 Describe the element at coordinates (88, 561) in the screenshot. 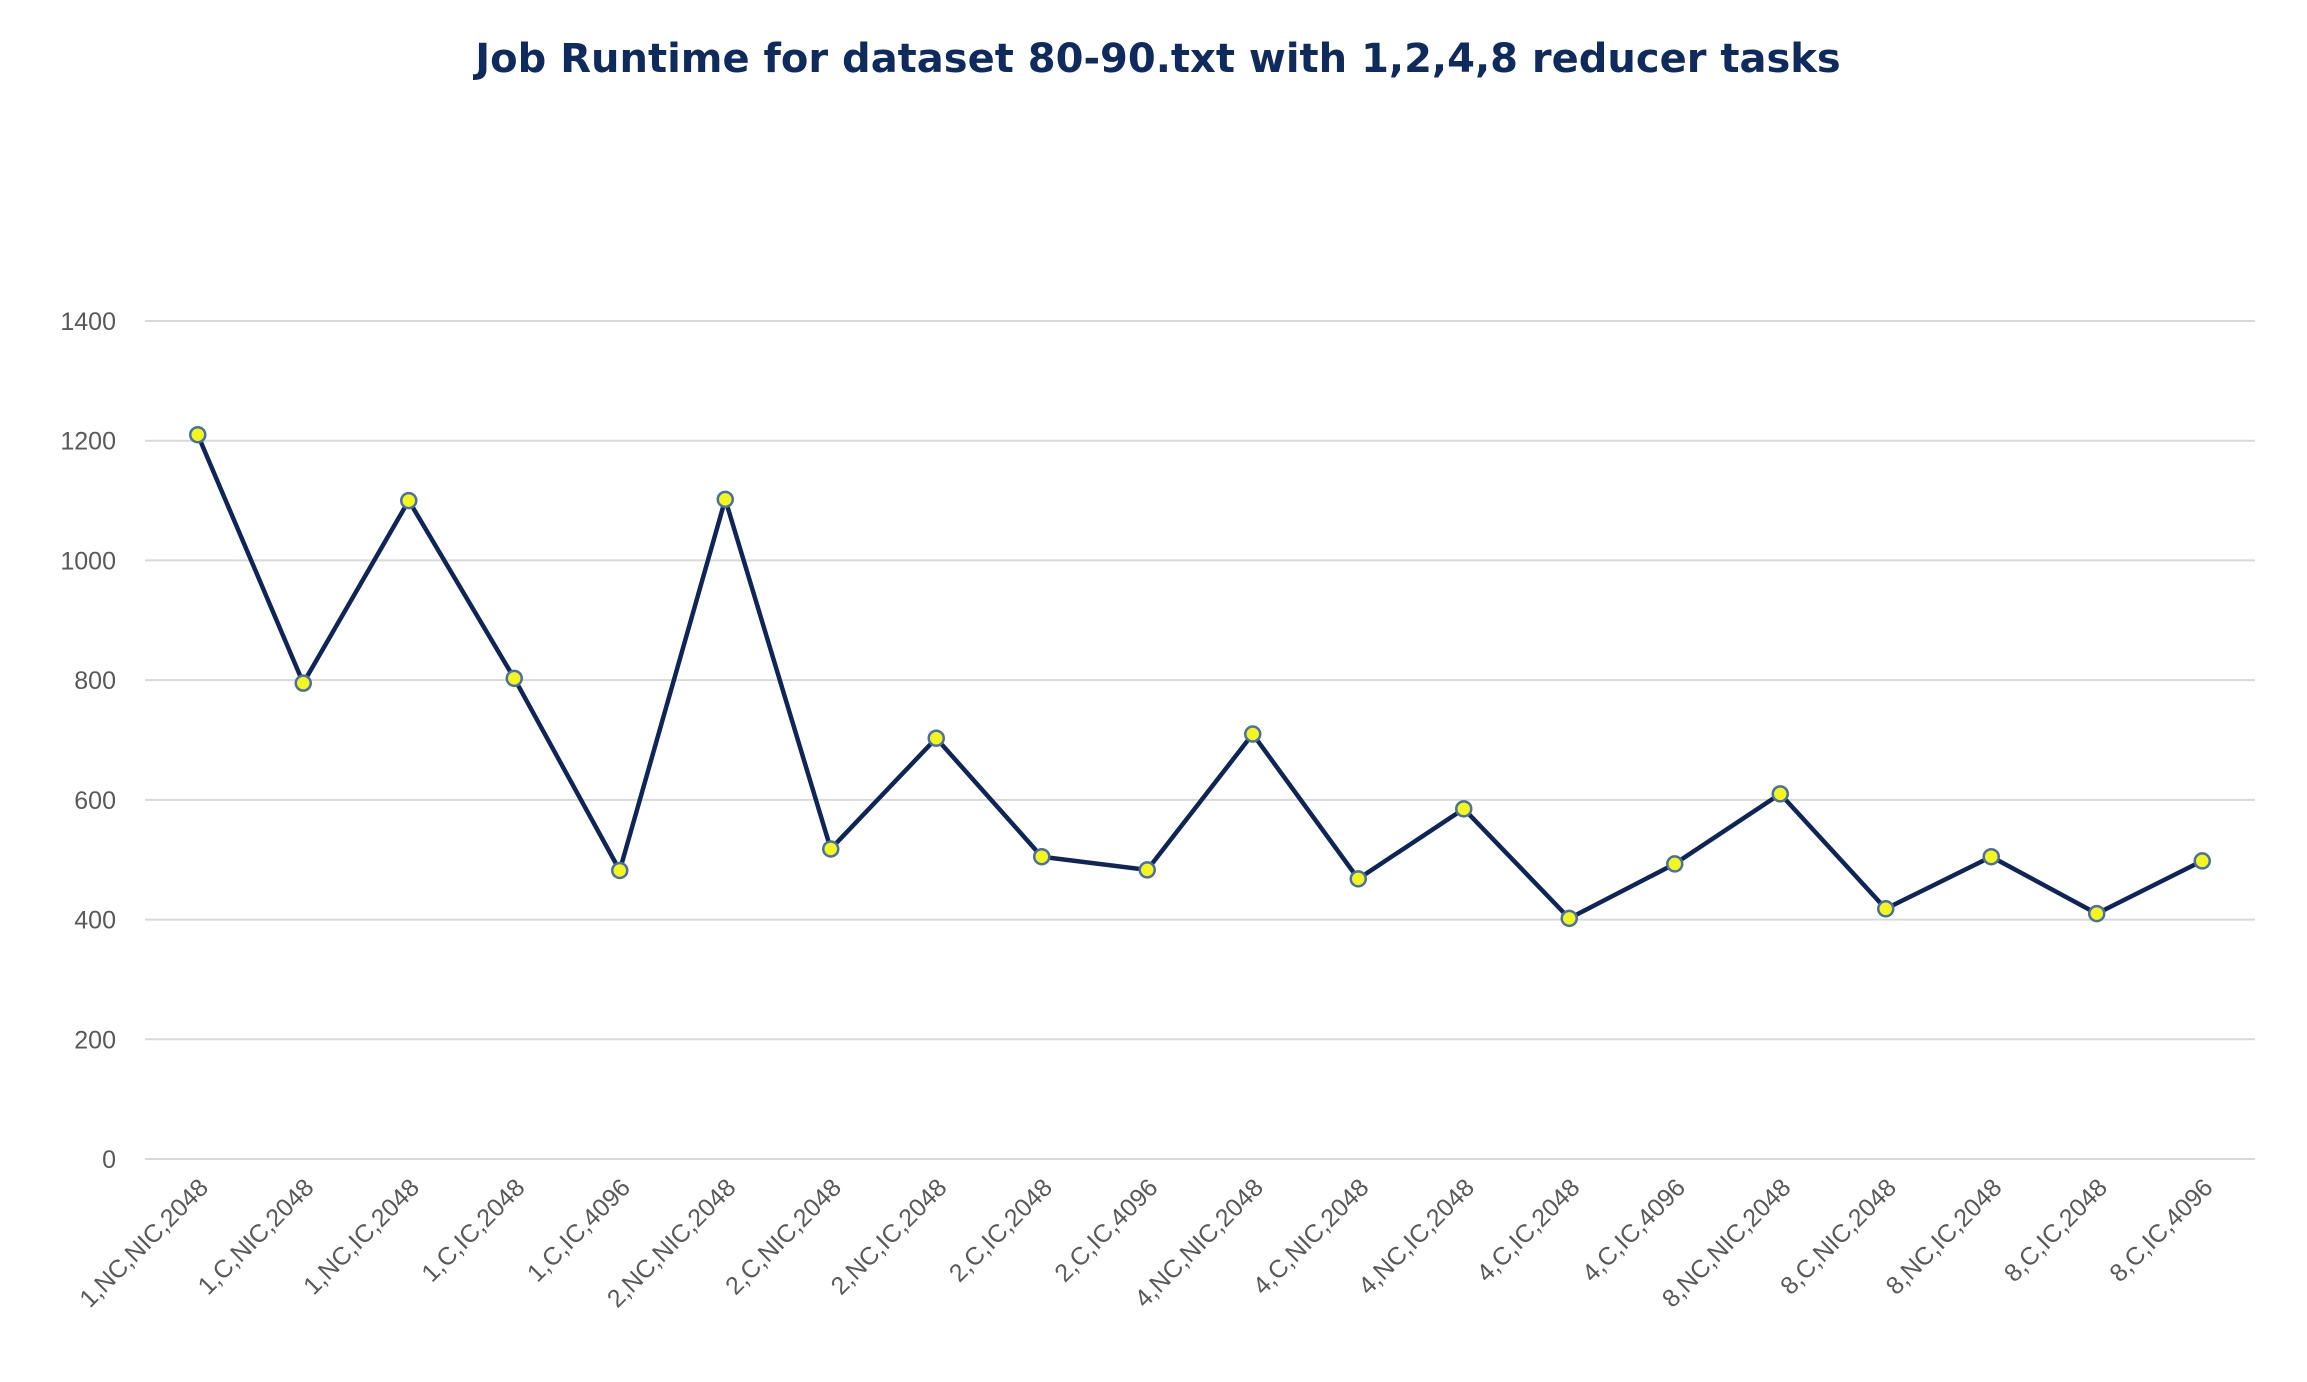

I see `y-tick-label: 1000` at that location.